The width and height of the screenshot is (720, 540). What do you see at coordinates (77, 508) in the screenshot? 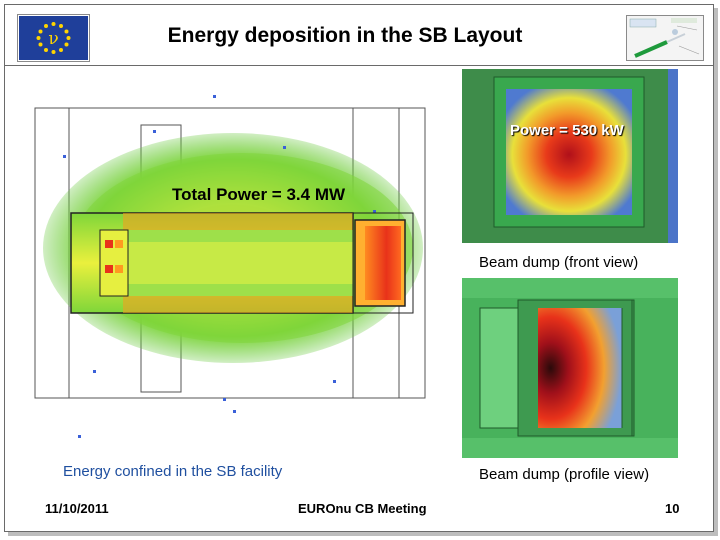
I see `footer-date: 11/10/2011` at bounding box center [77, 508].